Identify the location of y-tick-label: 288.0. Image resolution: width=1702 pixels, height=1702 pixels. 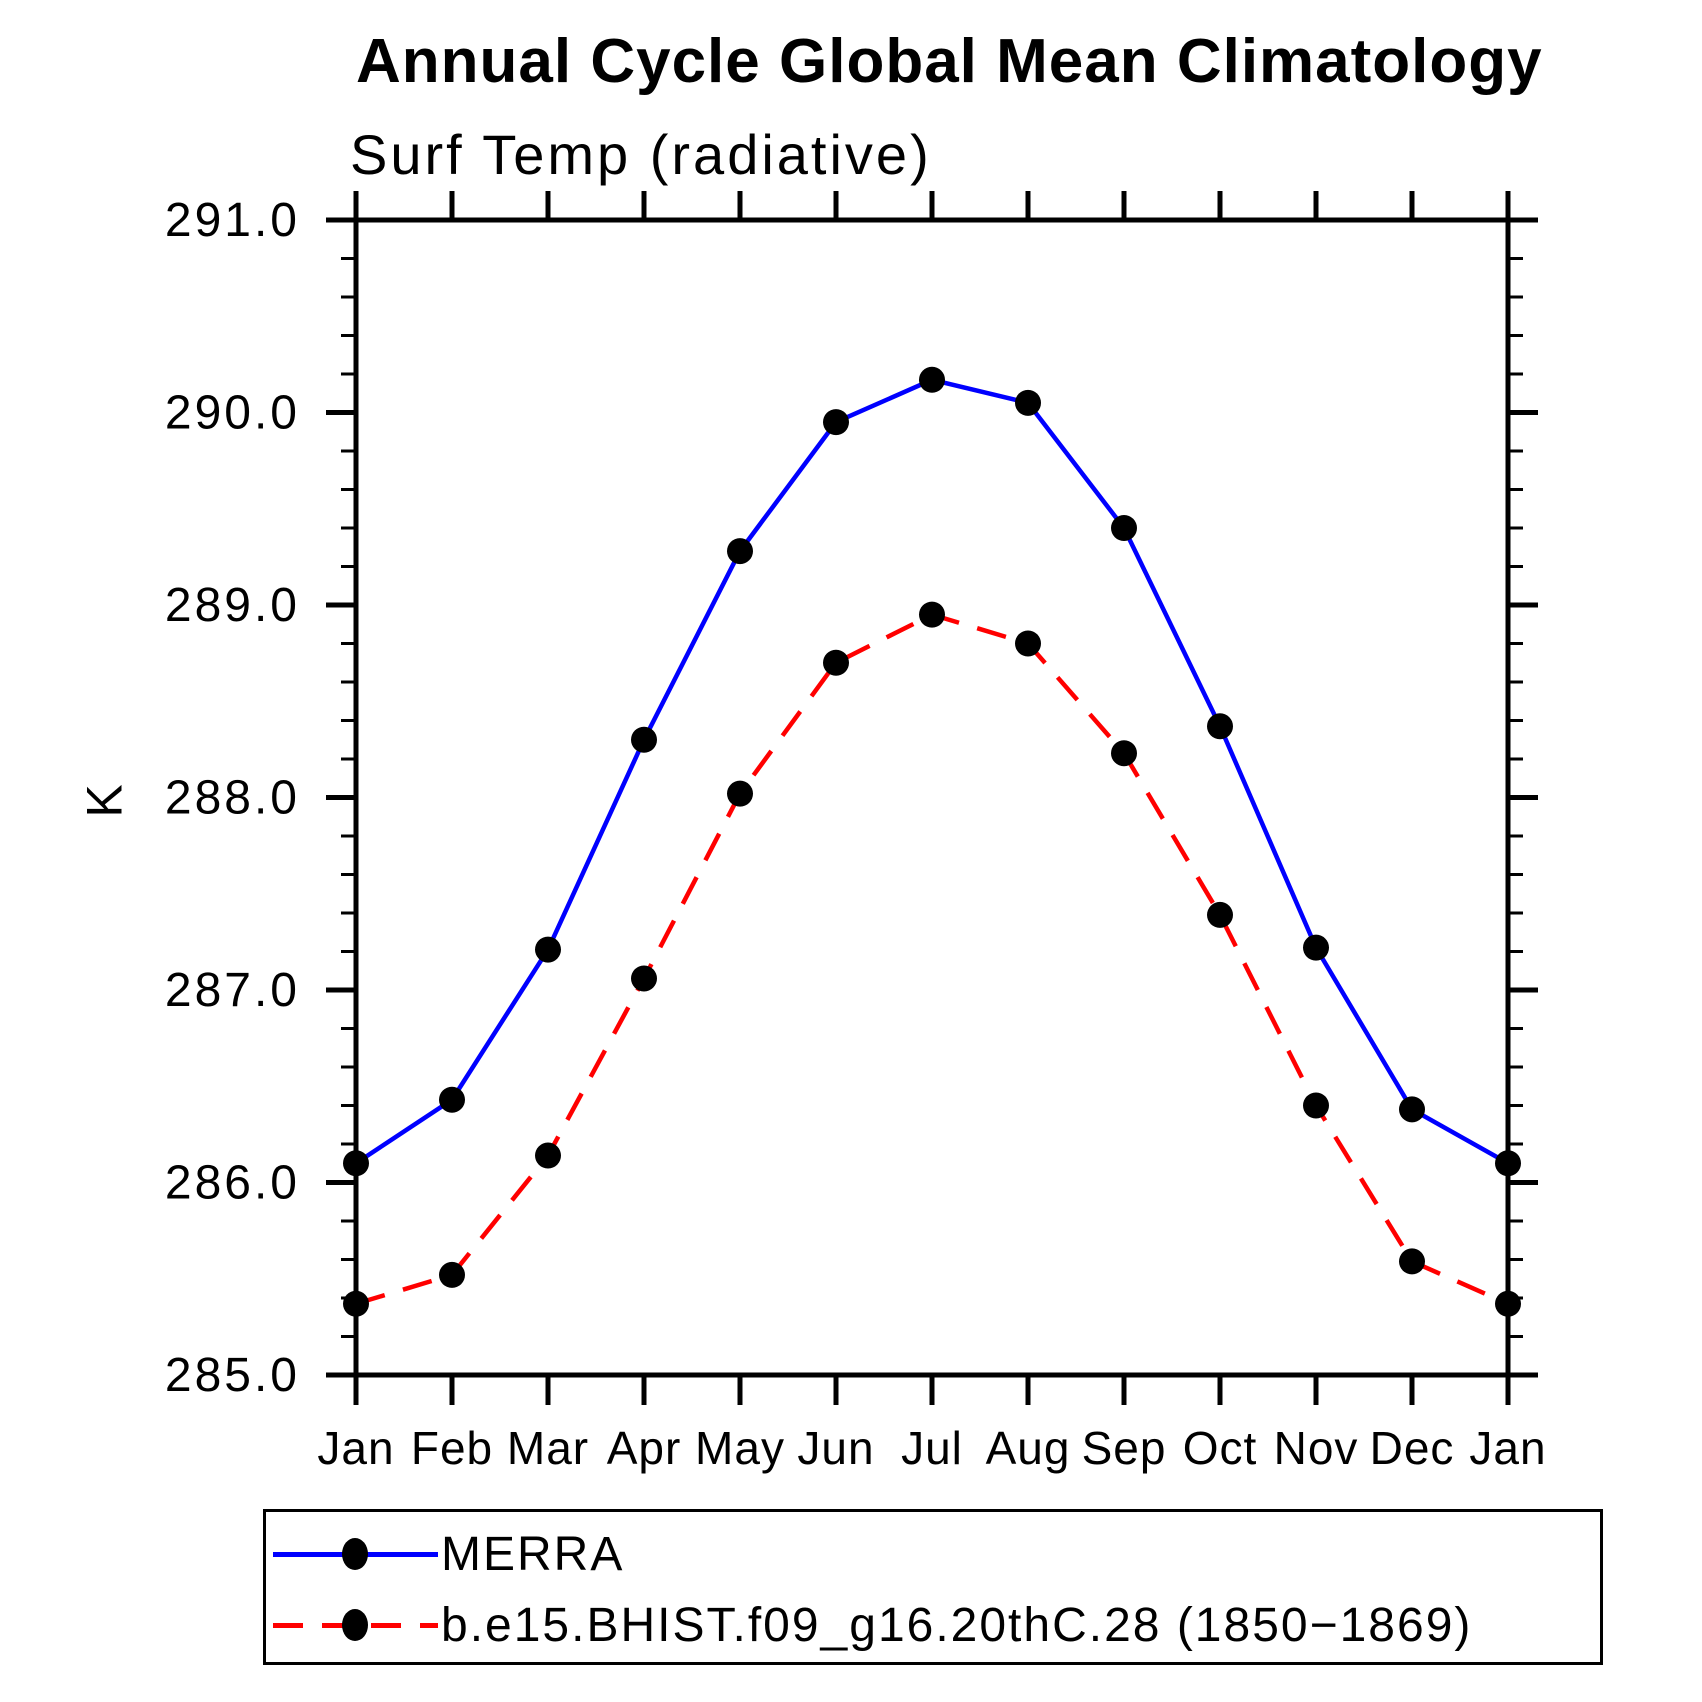
(232, 798).